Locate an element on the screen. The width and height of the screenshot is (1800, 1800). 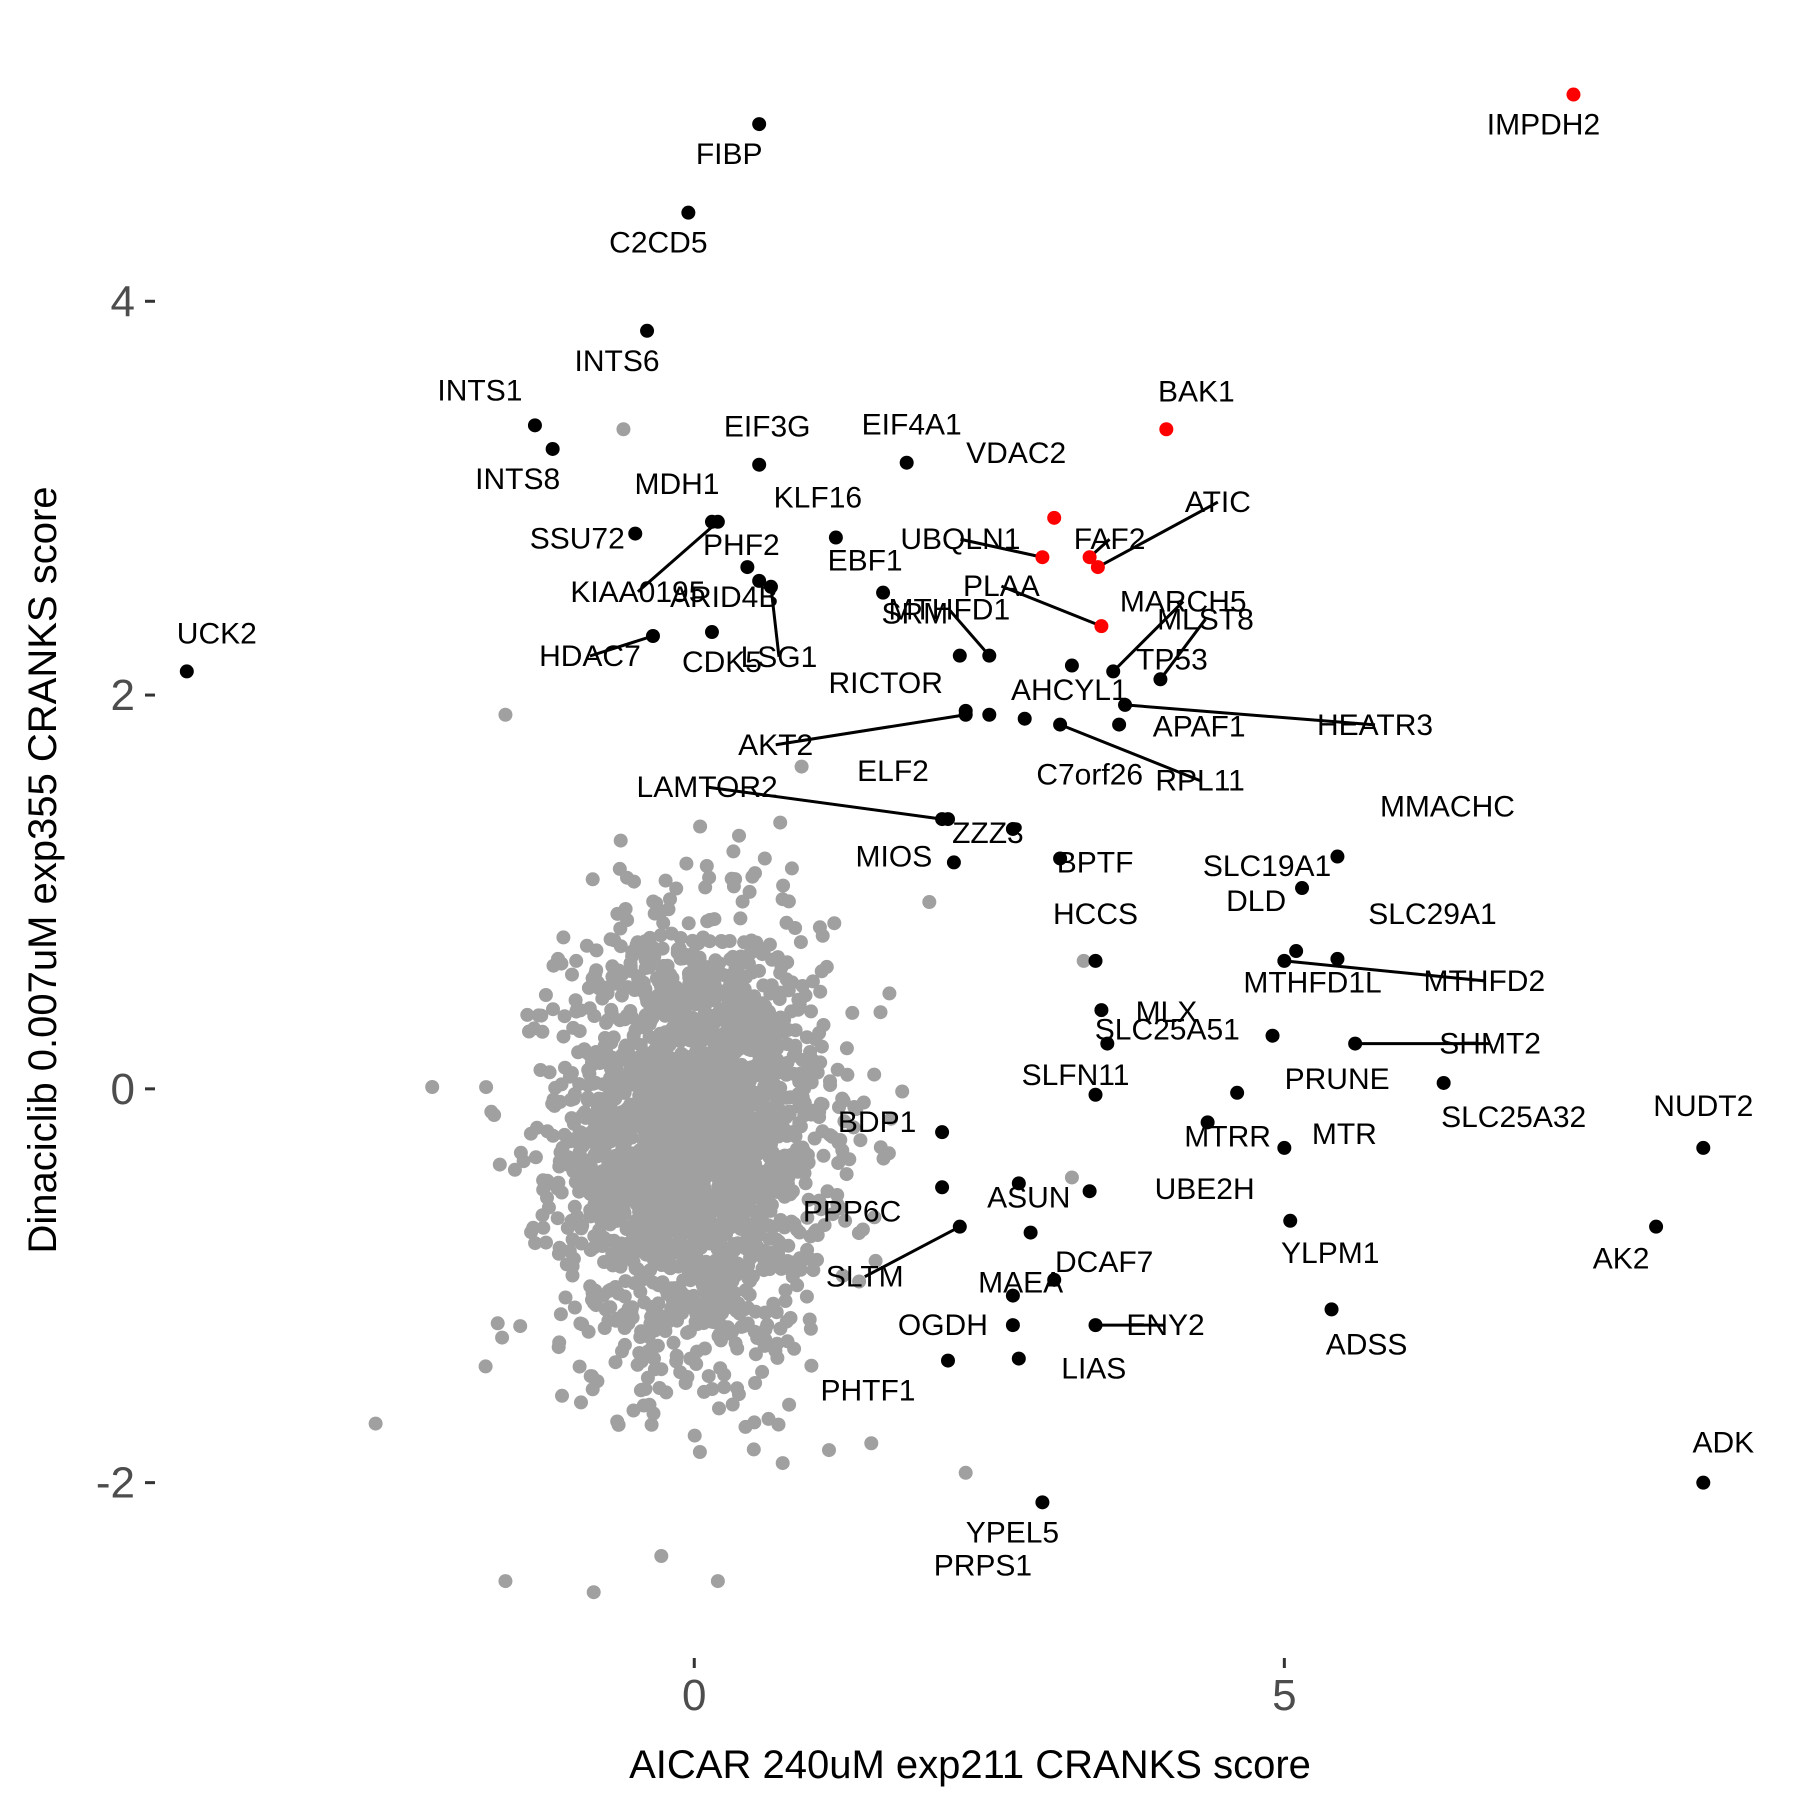
point-mtrr is located at coordinates (1207, 1122).